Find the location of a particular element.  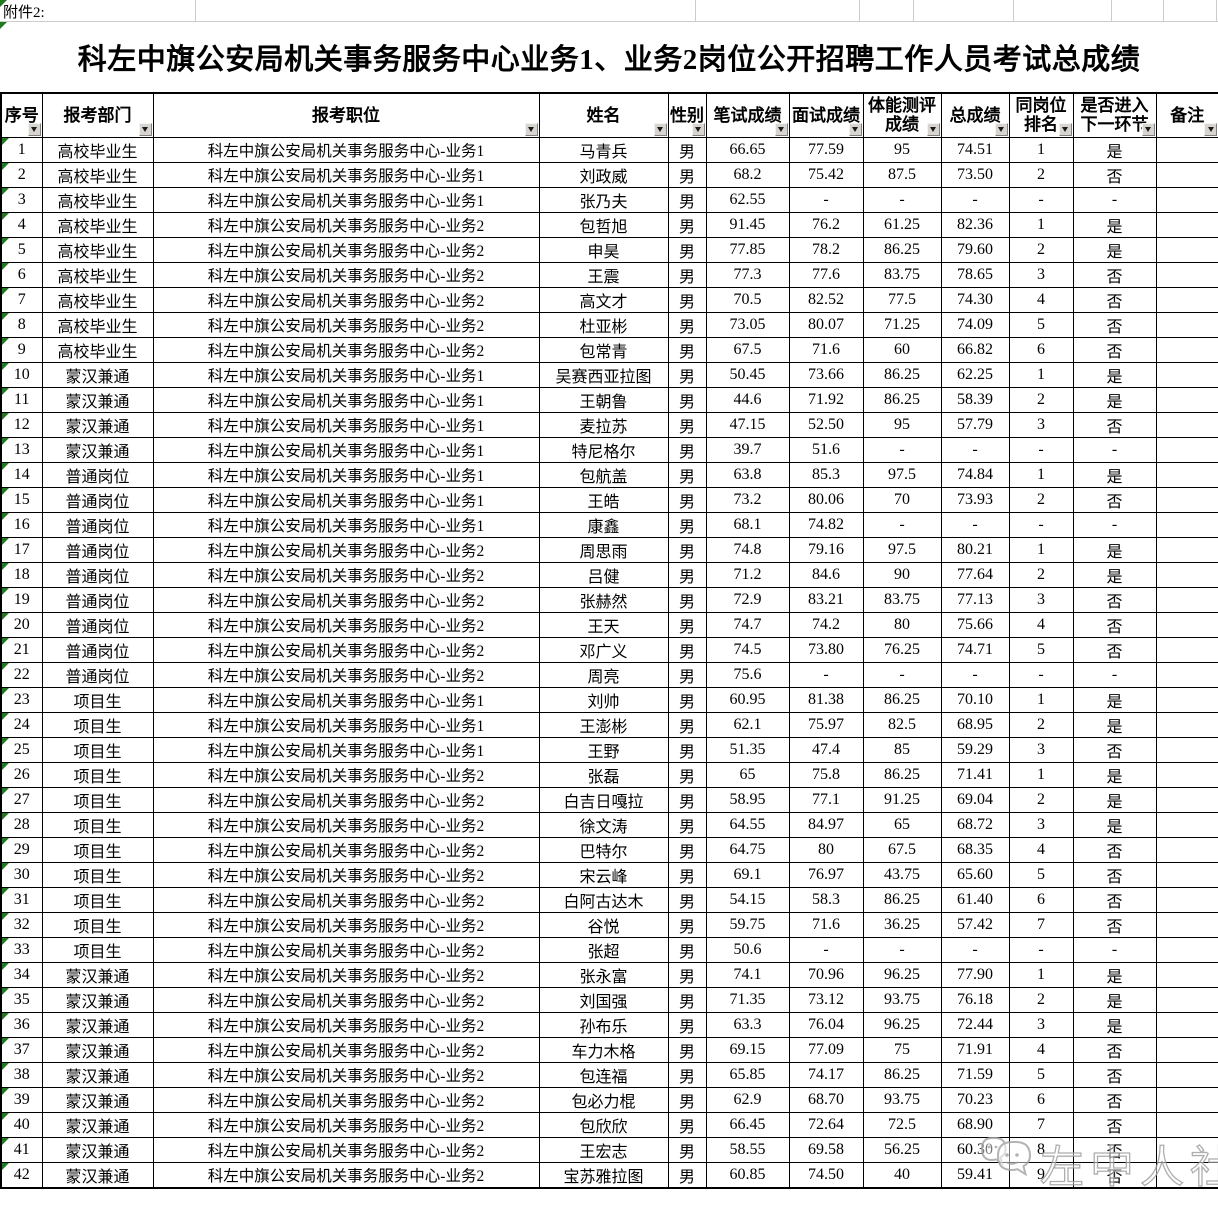

cell-bscj: 65 is located at coordinates (747, 774).